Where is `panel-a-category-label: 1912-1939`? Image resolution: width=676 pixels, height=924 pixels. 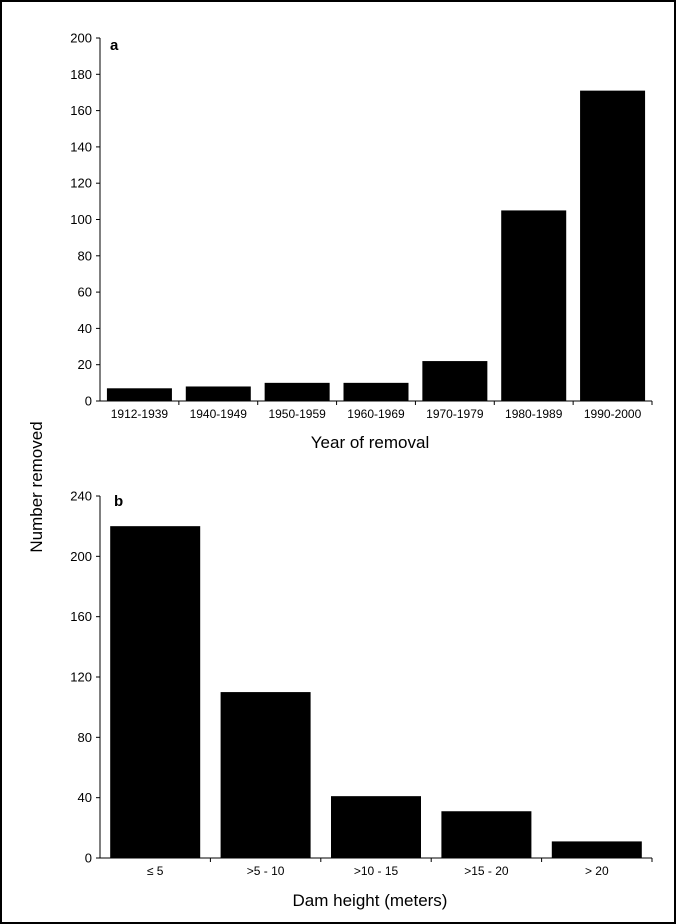 panel-a-category-label: 1912-1939 is located at coordinates (140, 414).